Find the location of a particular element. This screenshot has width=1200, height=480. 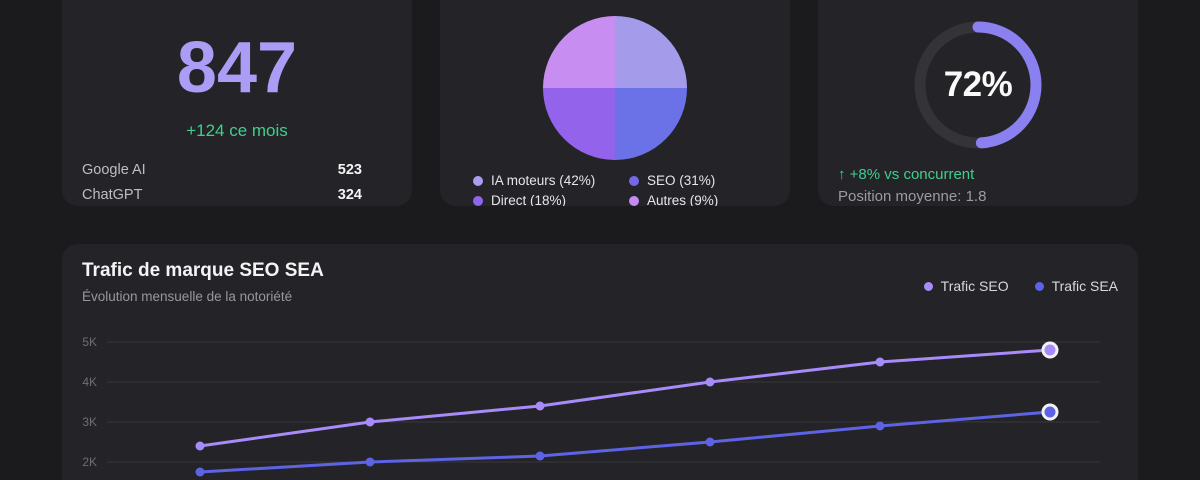

gauge-ring is located at coordinates (978, 85).